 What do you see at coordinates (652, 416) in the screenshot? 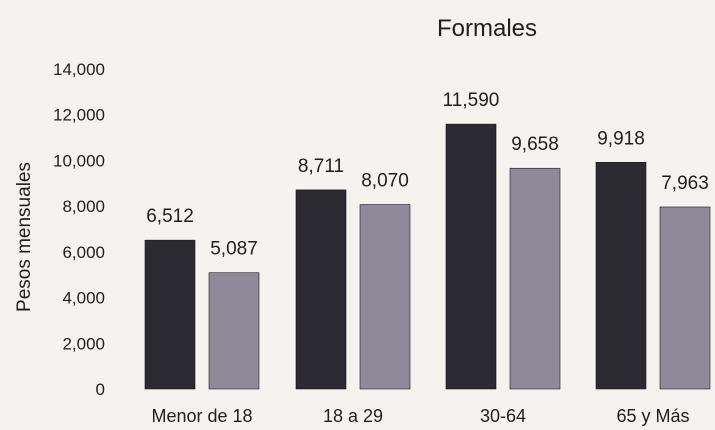
I see `x-tick-label: 65 y Más` at bounding box center [652, 416].